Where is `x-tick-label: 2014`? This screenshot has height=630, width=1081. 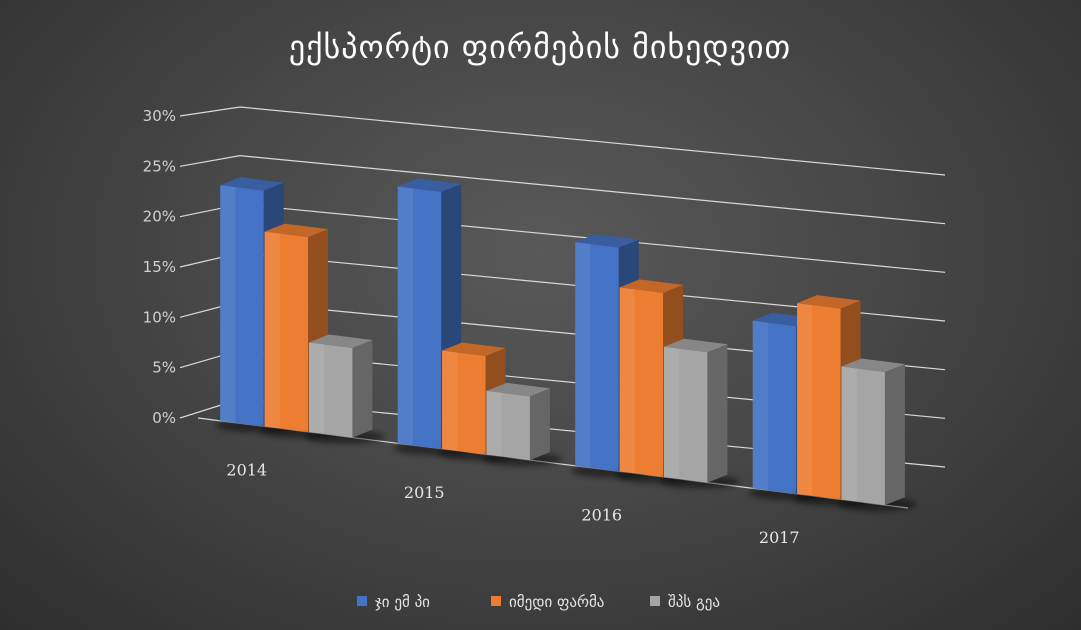
x-tick-label: 2014 is located at coordinates (246, 469).